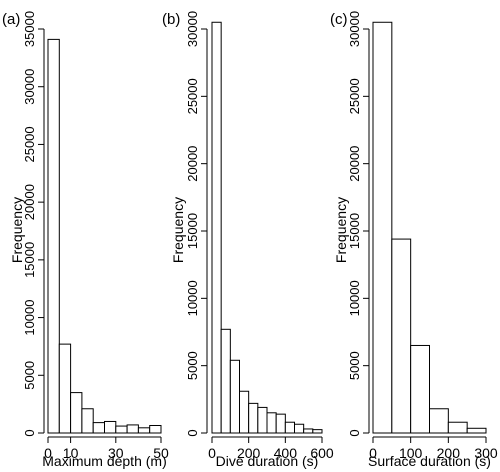  Describe the element at coordinates (71, 453) in the screenshot. I see `x-tick-label: 10` at that location.